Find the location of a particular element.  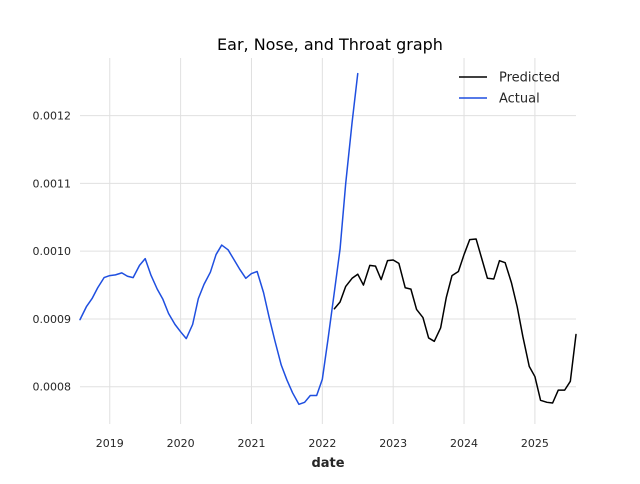

x-tick-label: 2019 is located at coordinates (110, 443).